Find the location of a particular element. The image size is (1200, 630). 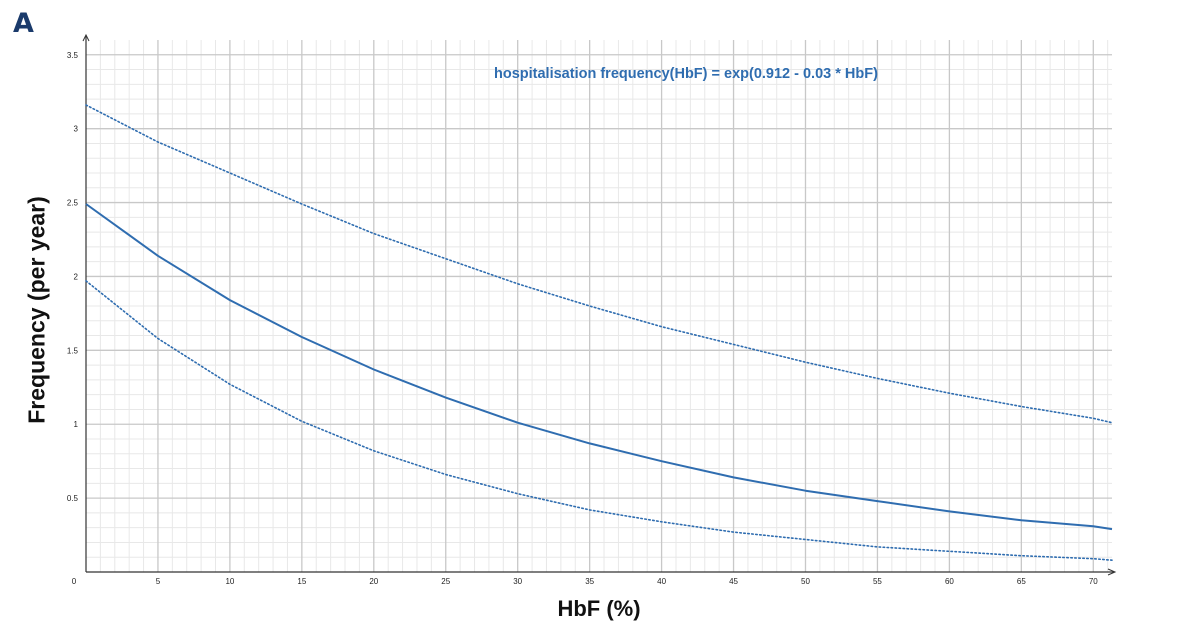

x-tick-label: 55 is located at coordinates (877, 581).